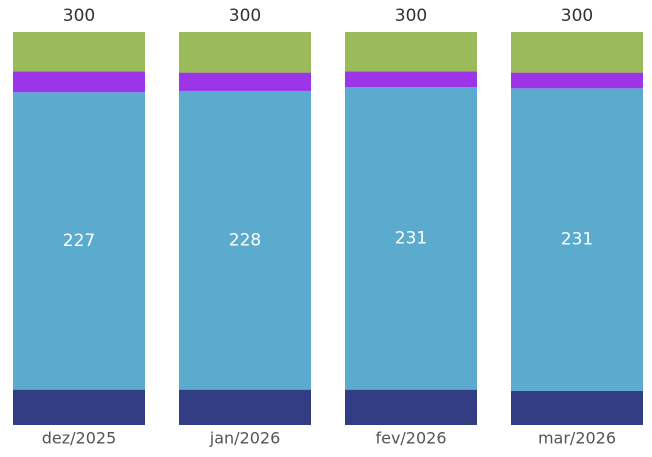 Image resolution: width=652 pixels, height=457 pixels. What do you see at coordinates (79, 438) in the screenshot?
I see `x-tick-label: dez/2025` at bounding box center [79, 438].